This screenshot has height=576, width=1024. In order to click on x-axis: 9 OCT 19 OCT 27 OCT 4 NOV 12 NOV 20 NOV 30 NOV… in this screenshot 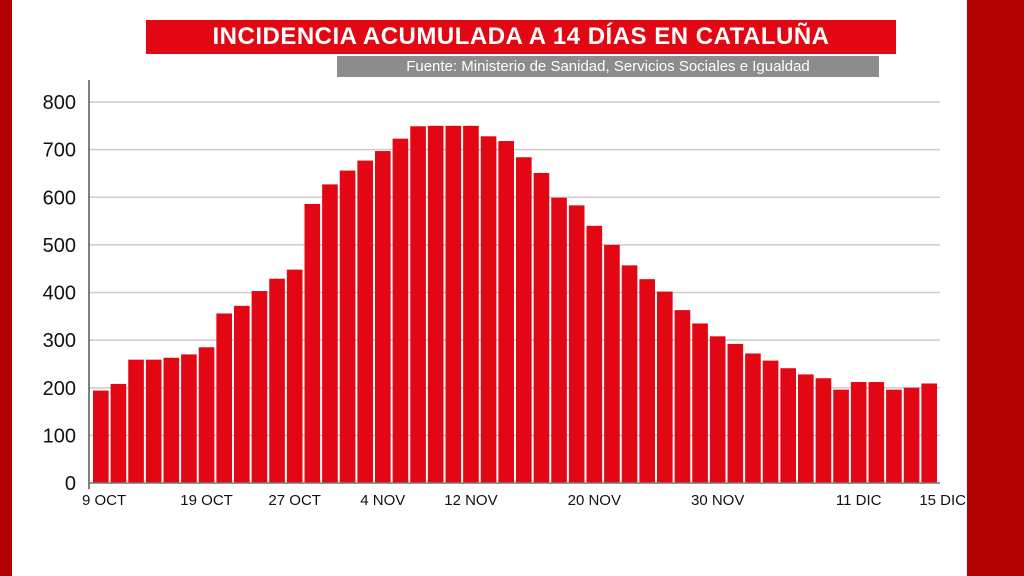, I will do `click(524, 495)`.